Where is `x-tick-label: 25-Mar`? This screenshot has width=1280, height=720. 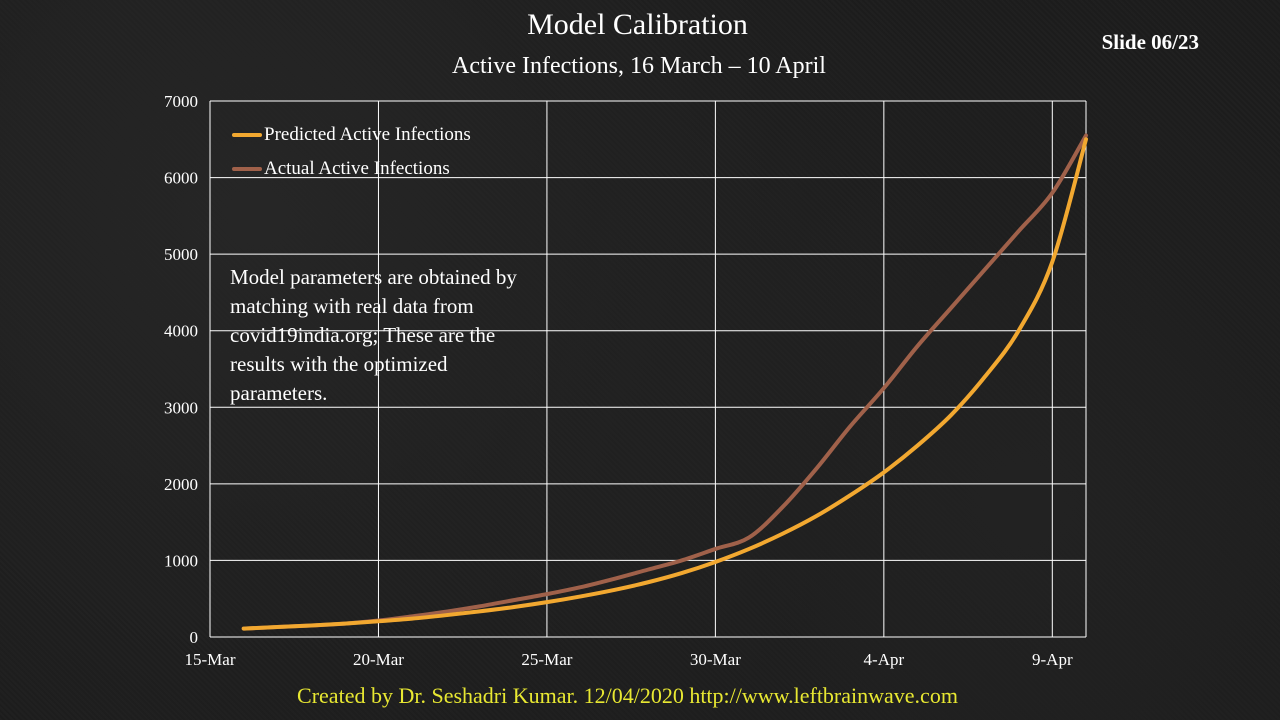
x-tick-label: 25-Mar is located at coordinates (546, 659).